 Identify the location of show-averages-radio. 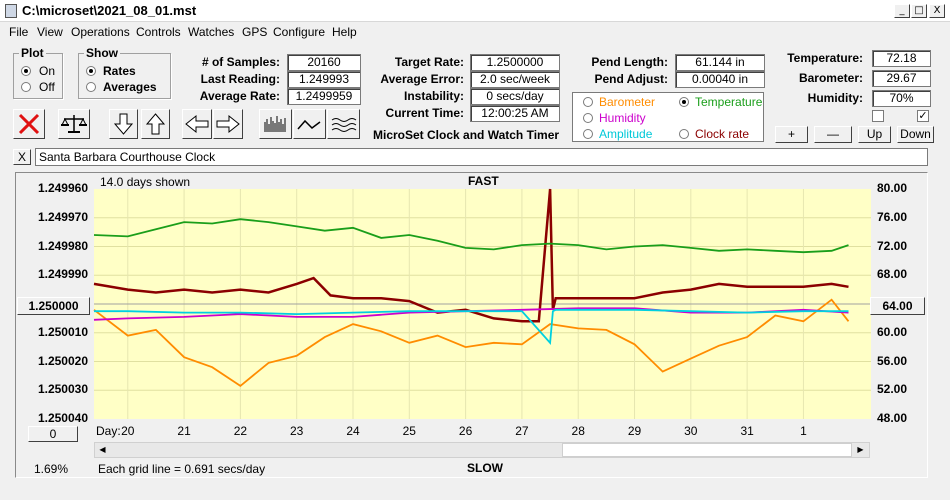
(91, 87).